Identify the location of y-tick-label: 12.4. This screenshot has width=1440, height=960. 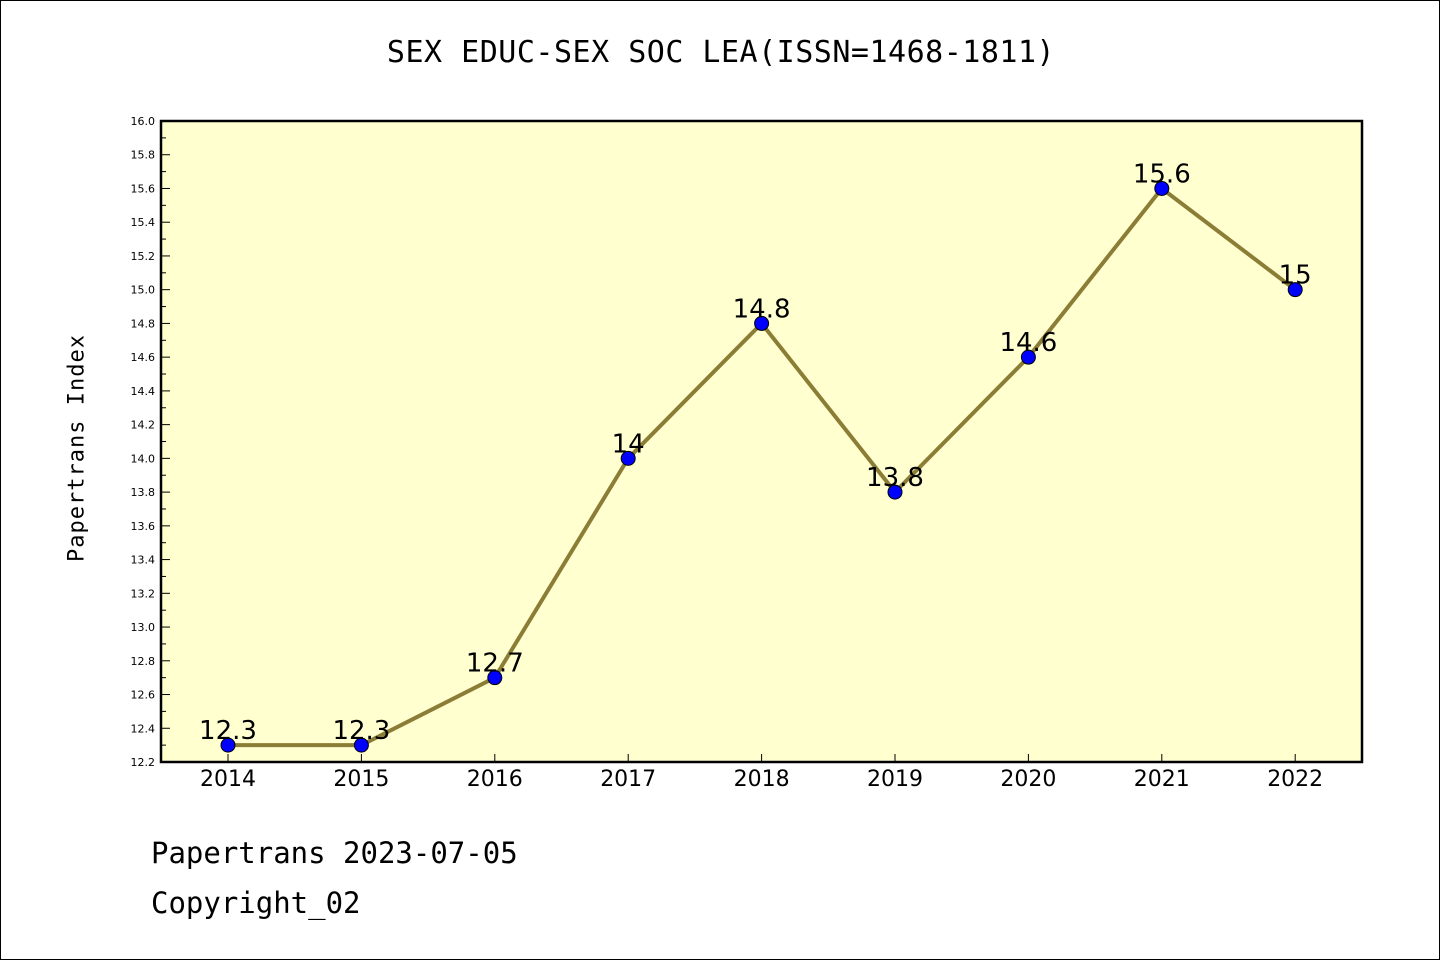
(143, 728).